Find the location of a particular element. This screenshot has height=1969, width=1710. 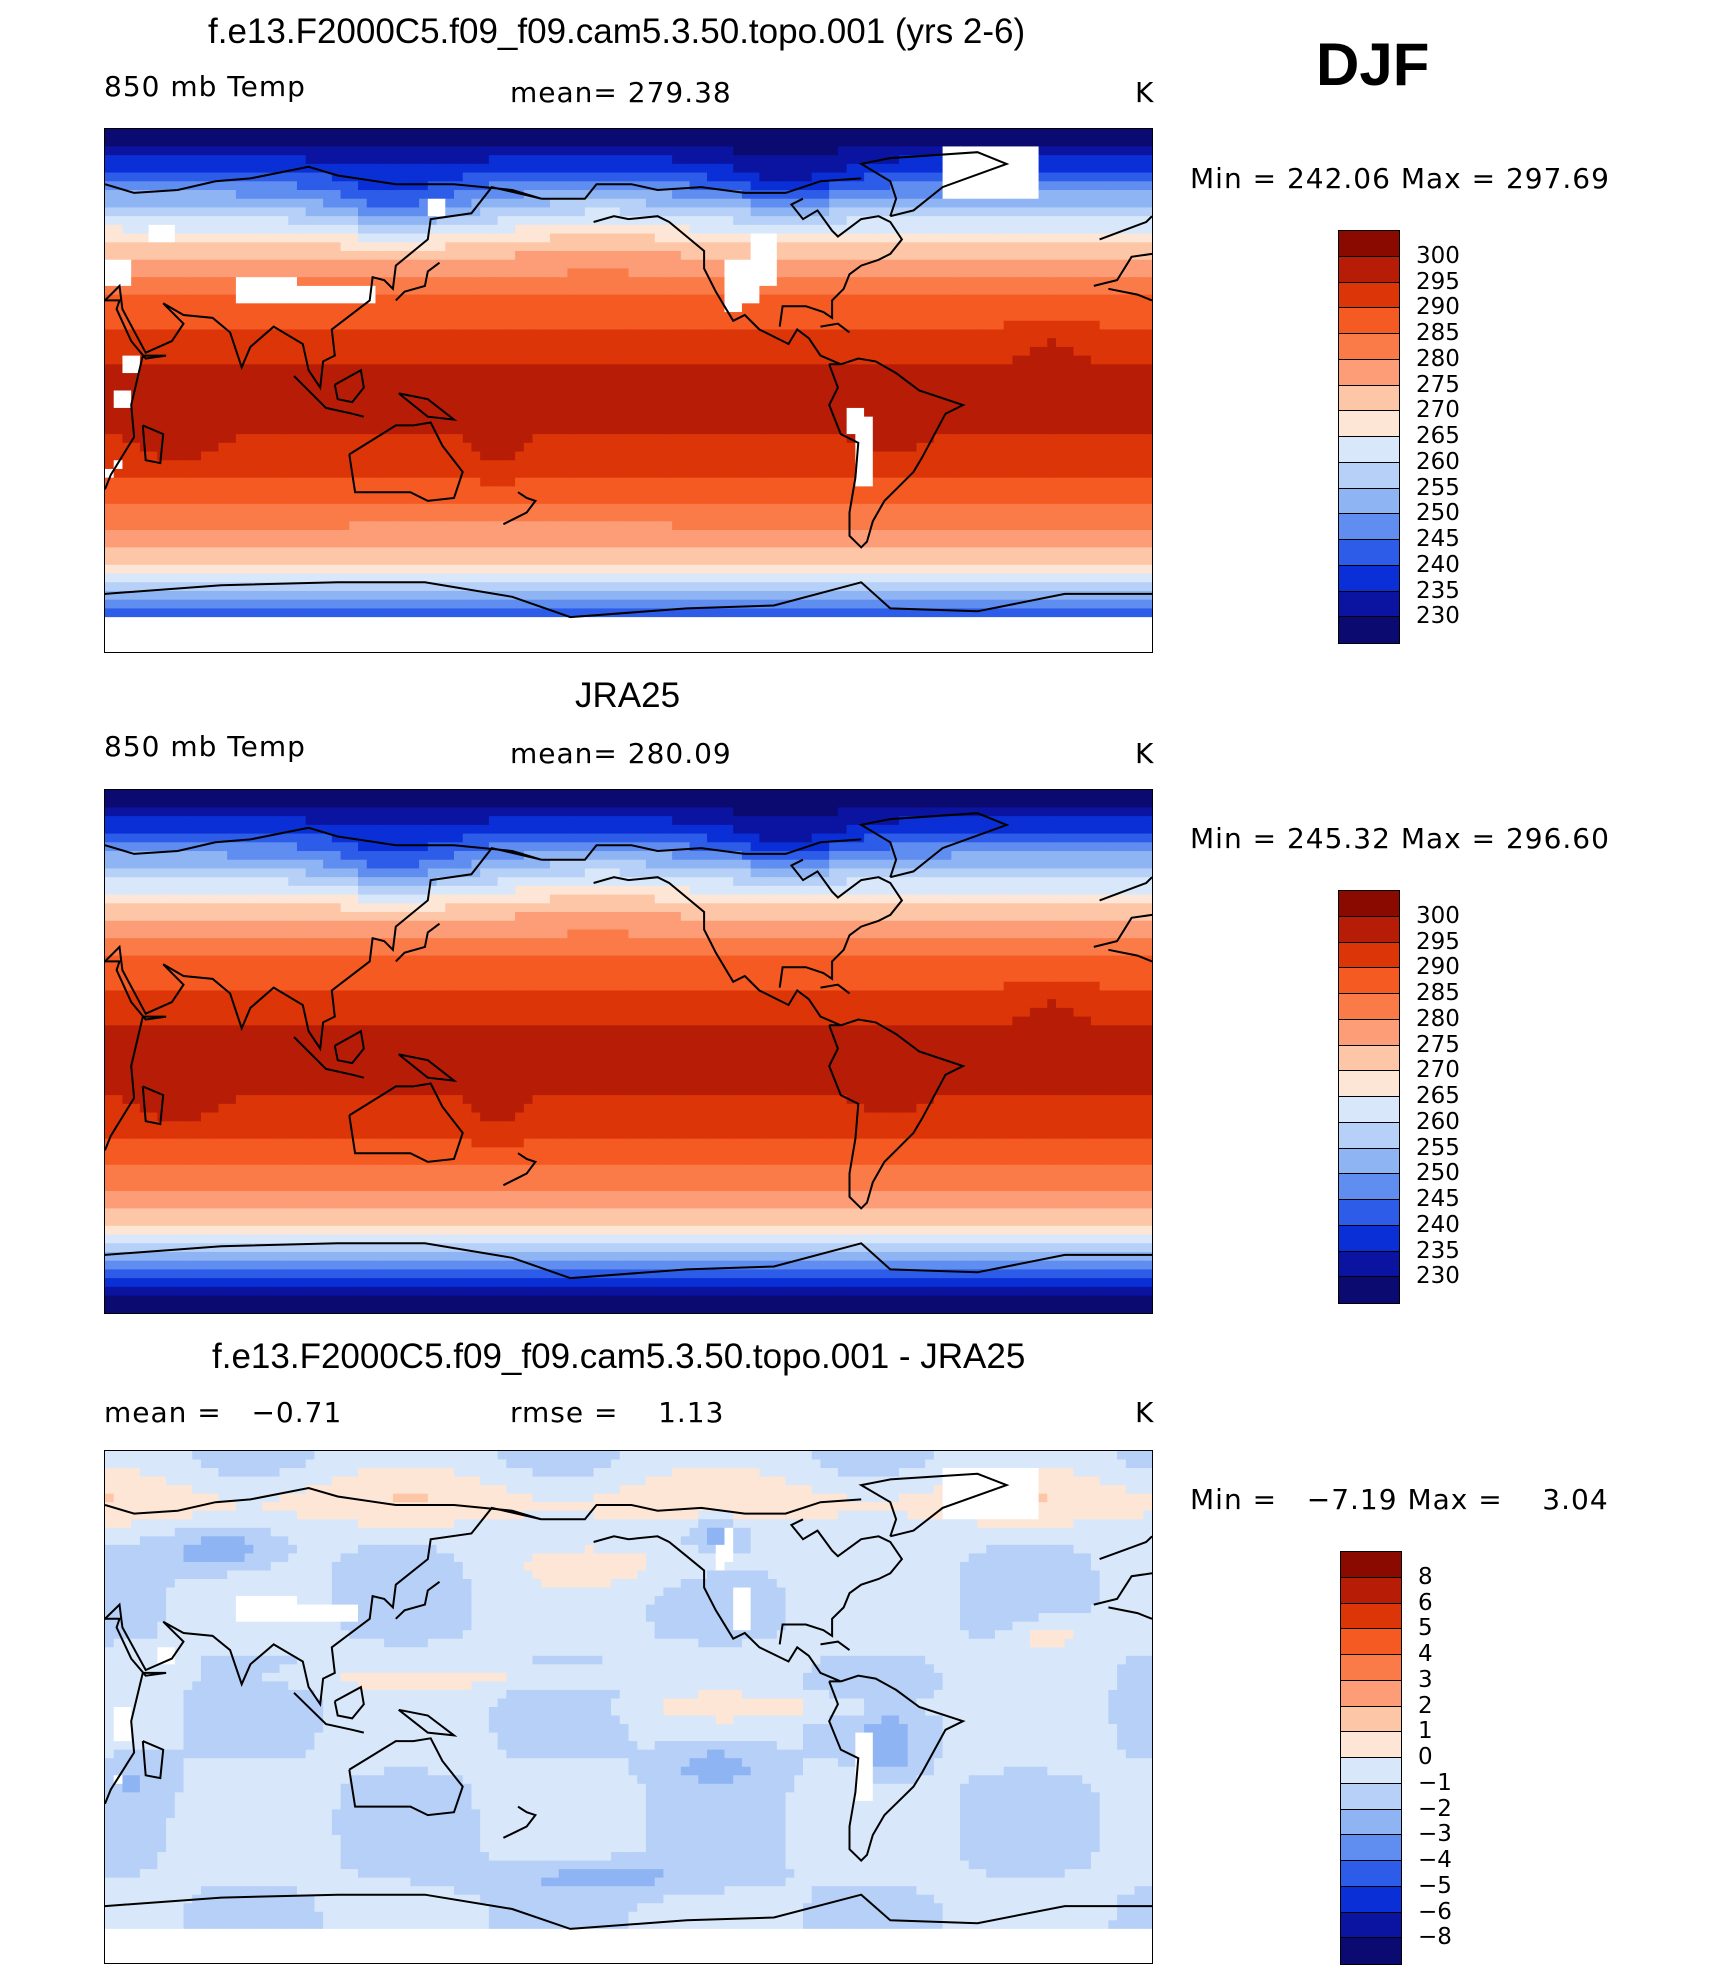

colorbar-tick-label: 250 is located at coordinates (1438, 1173).